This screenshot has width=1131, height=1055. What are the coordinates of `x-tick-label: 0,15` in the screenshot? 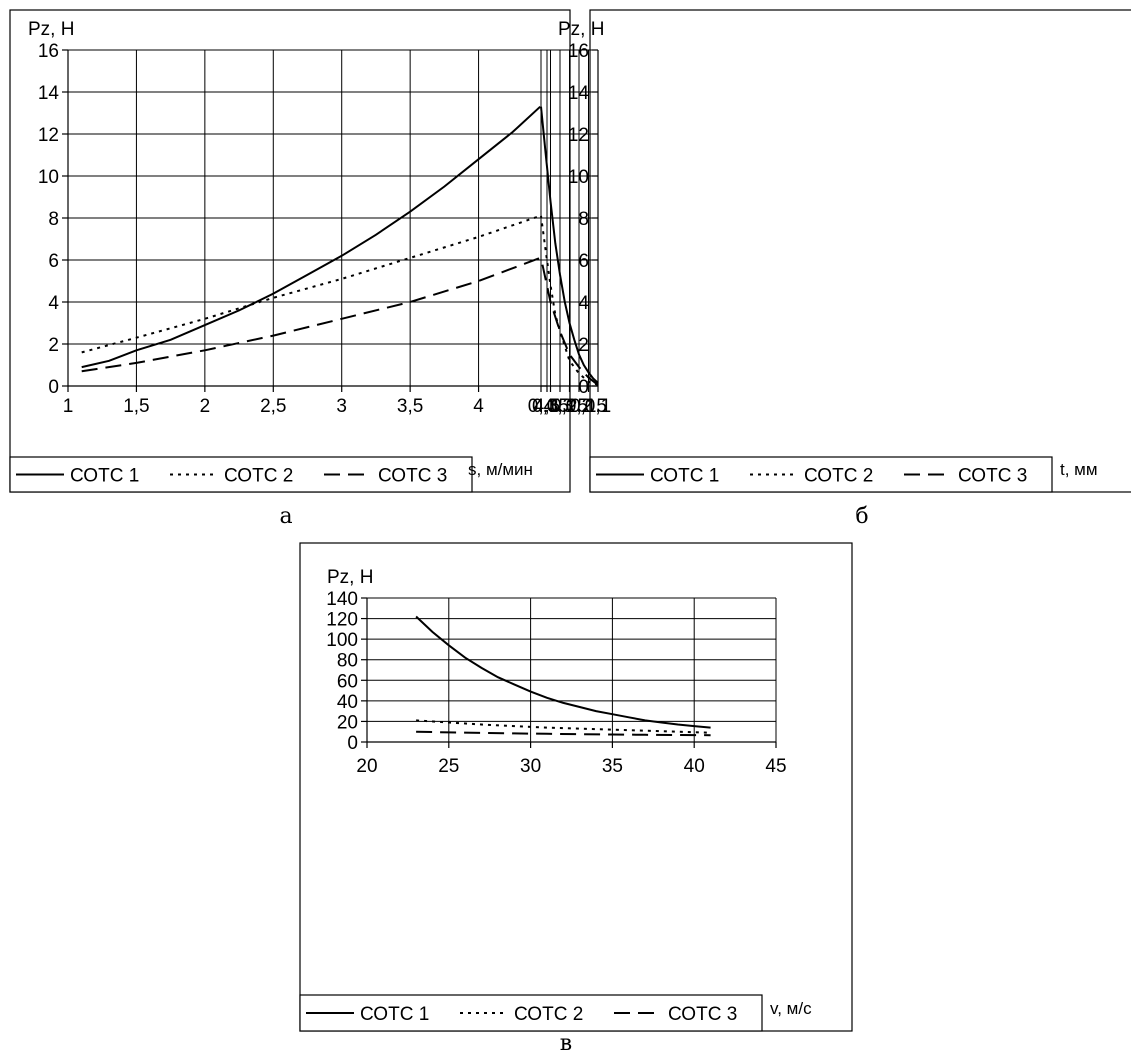 It's located at (588, 406).